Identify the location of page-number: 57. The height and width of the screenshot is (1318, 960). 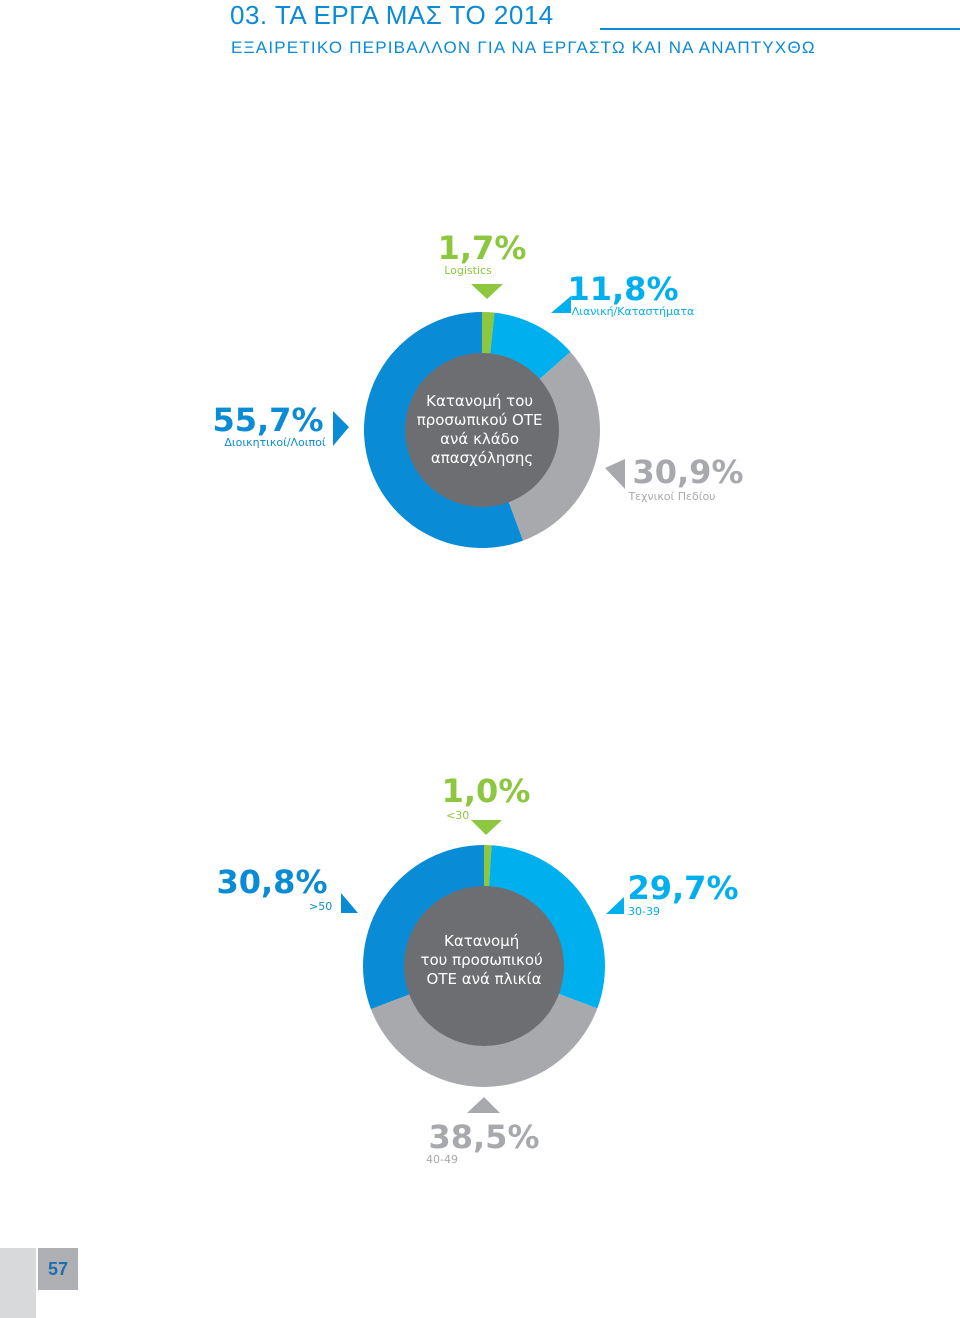
(58, 1269).